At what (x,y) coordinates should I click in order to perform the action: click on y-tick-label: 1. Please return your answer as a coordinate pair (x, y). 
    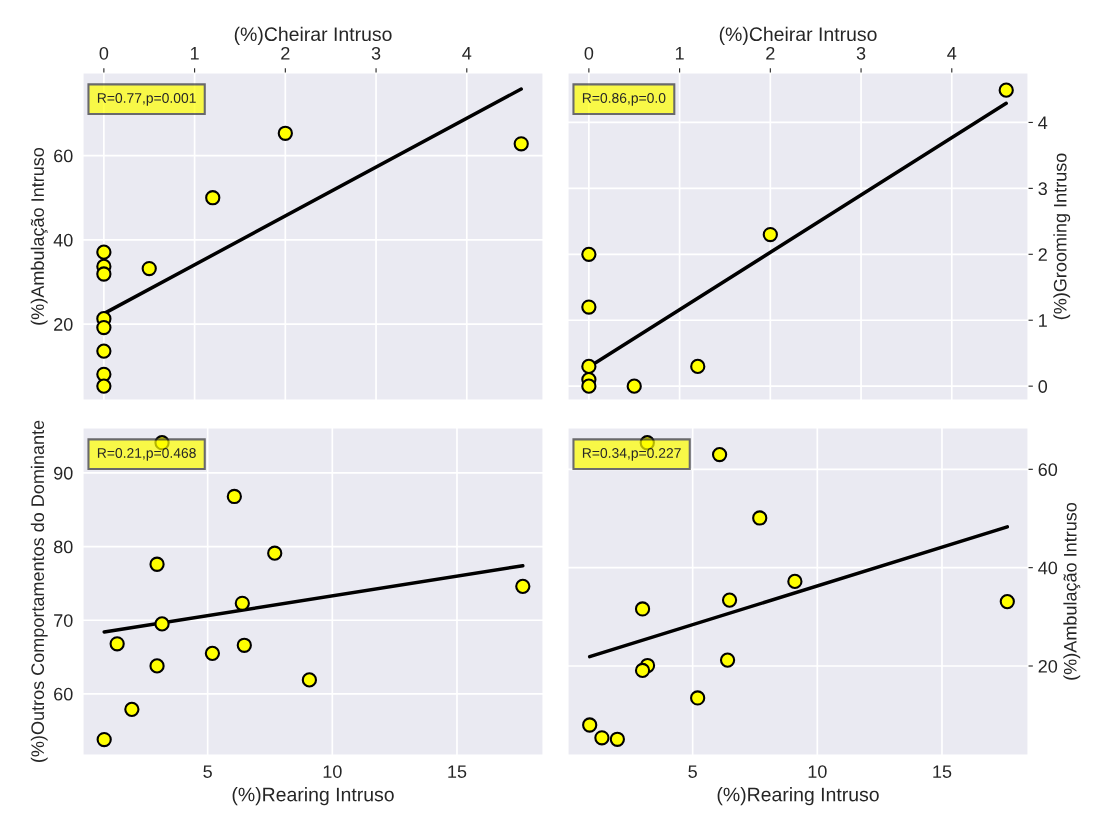
    Looking at the image, I should click on (1043, 320).